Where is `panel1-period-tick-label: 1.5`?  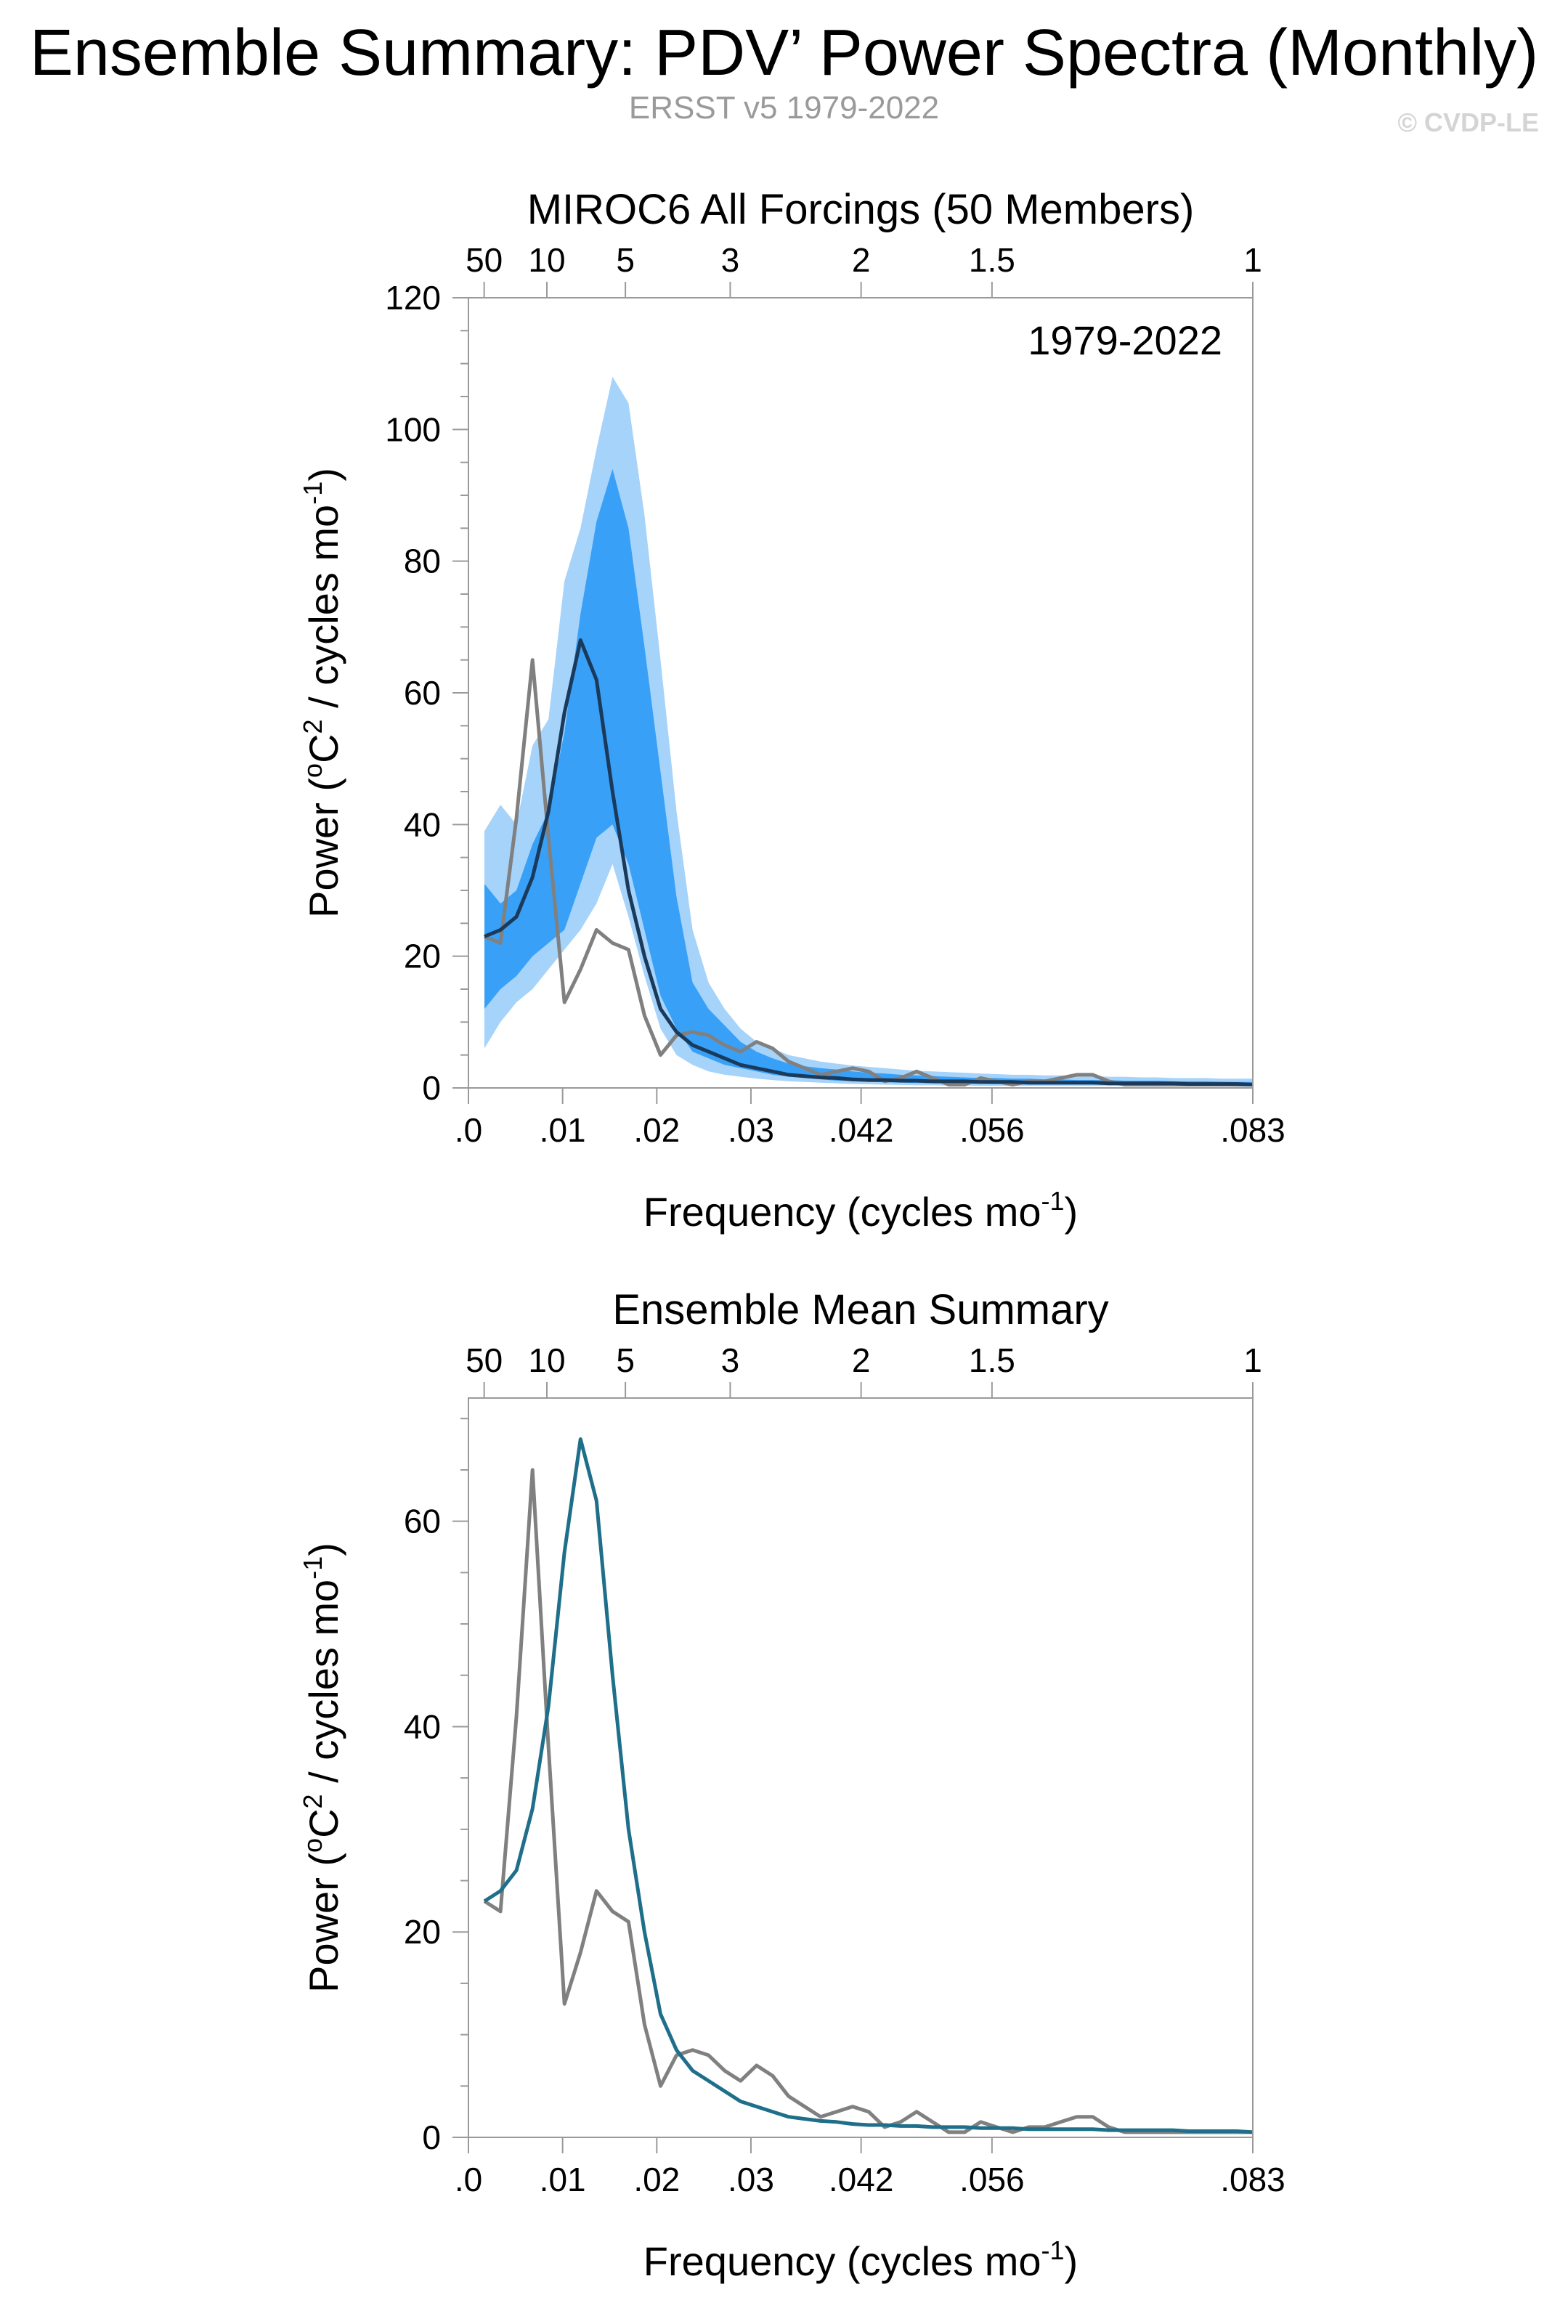
panel1-period-tick-label: 1.5 is located at coordinates (992, 260).